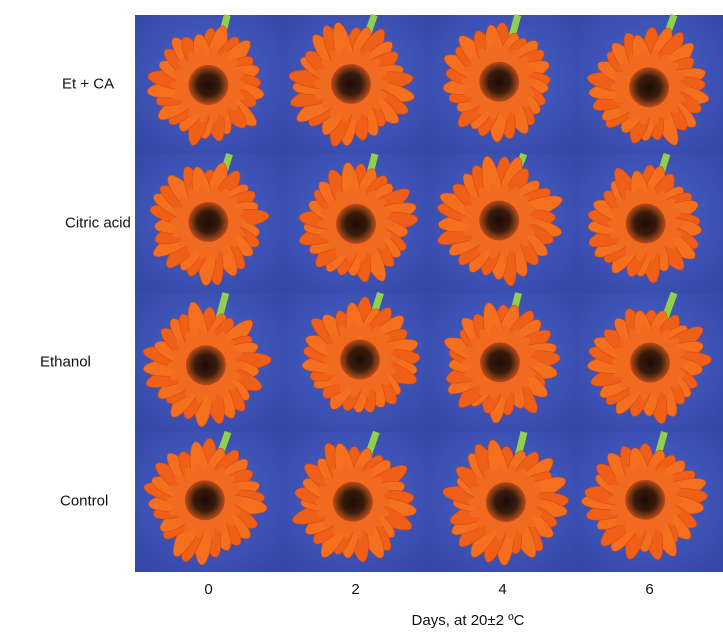 This screenshot has width=723, height=635. Describe the element at coordinates (84, 500) in the screenshot. I see `row-label: Control` at that location.